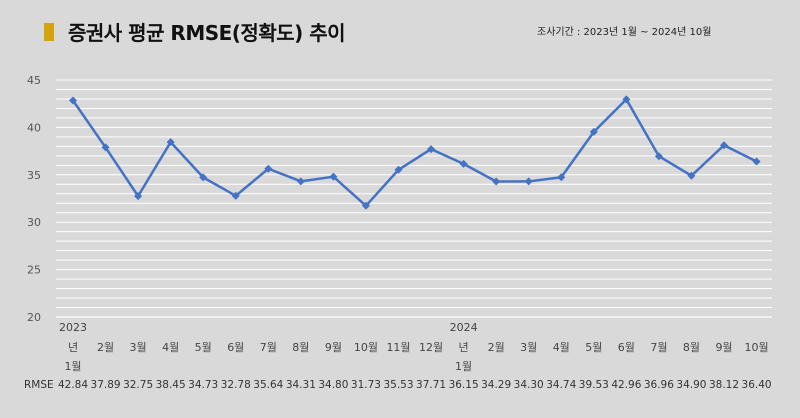  Describe the element at coordinates (464, 385) in the screenshot. I see `data-label: 36.15` at that location.